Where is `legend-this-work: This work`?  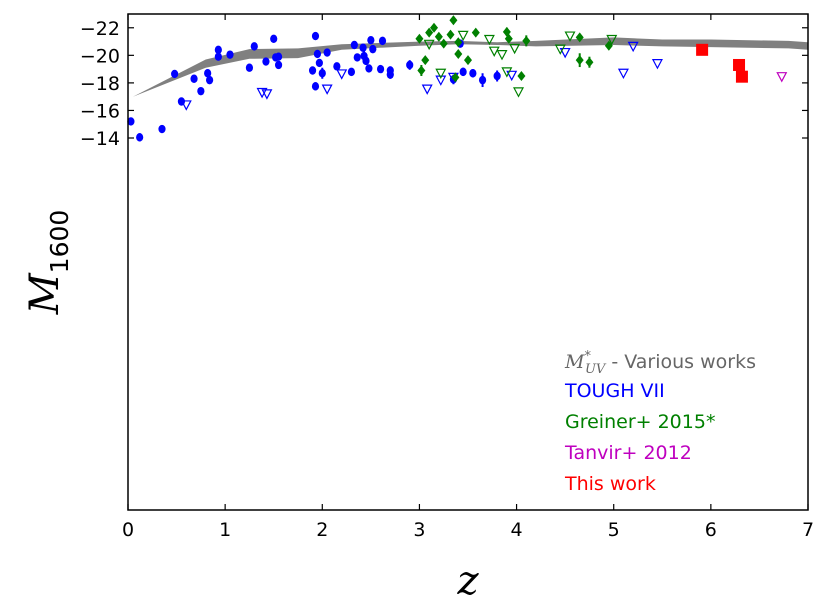 legend-this-work: This work is located at coordinates (610, 484).